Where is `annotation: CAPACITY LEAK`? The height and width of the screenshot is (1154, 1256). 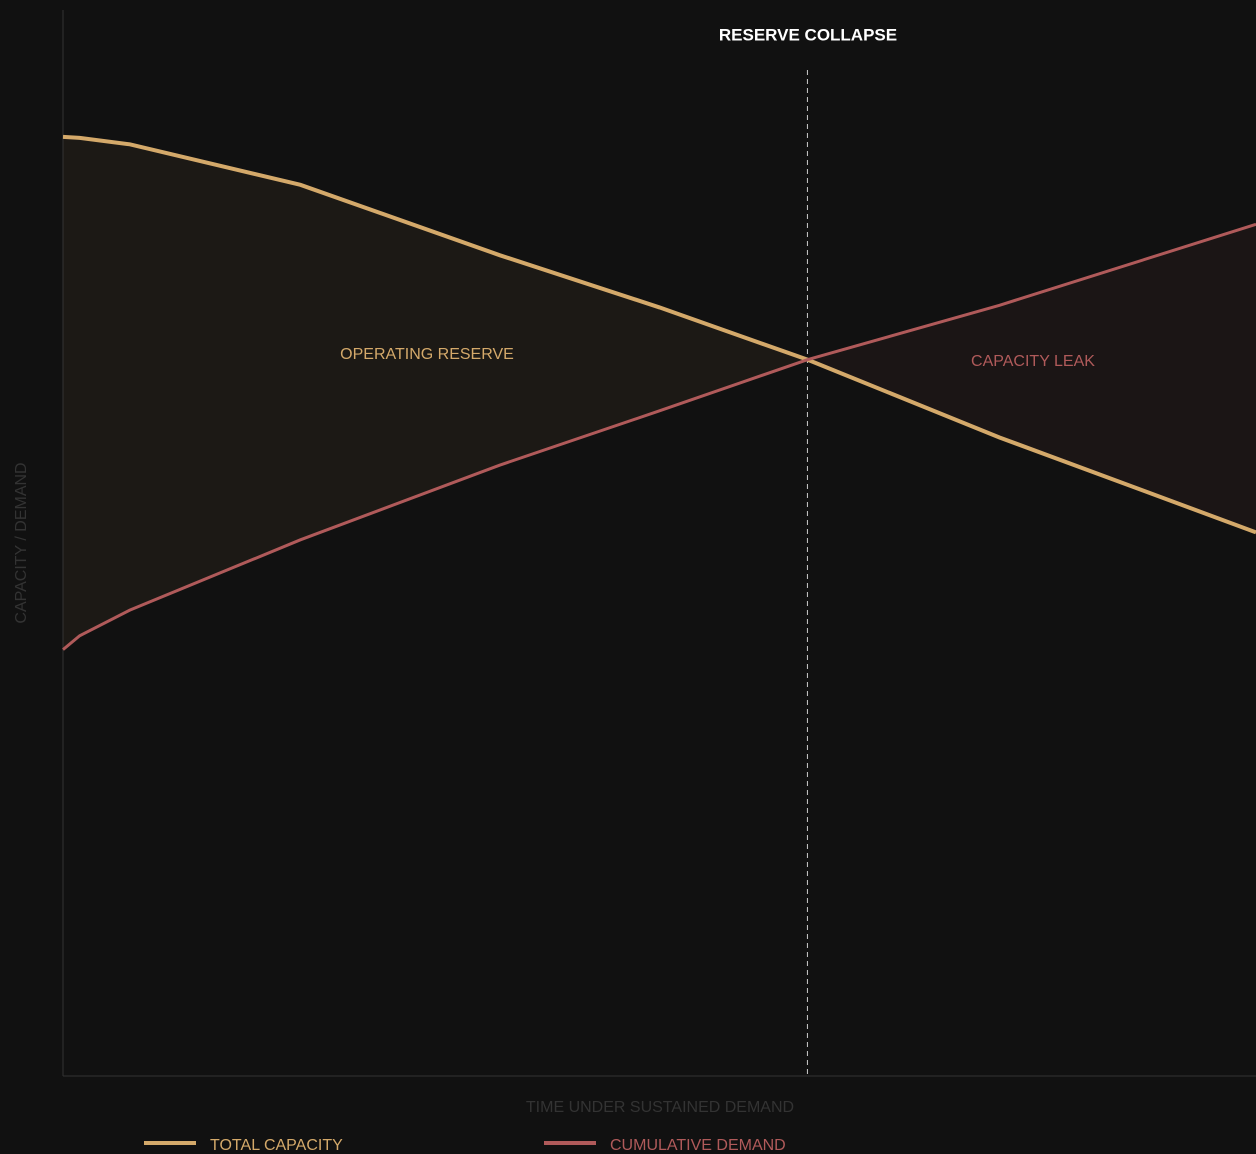
annotation: CAPACITY LEAK is located at coordinates (1033, 361).